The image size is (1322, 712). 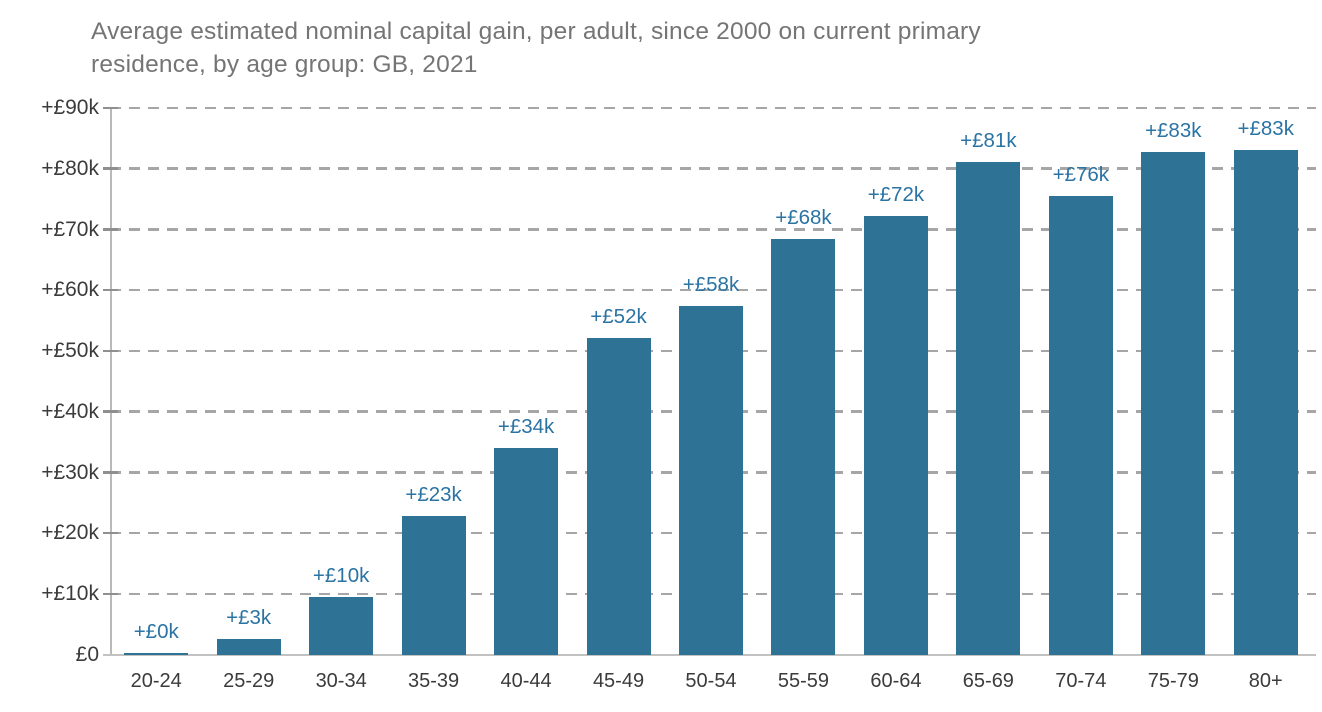 What do you see at coordinates (713, 229) in the screenshot?
I see `gridline-70k` at bounding box center [713, 229].